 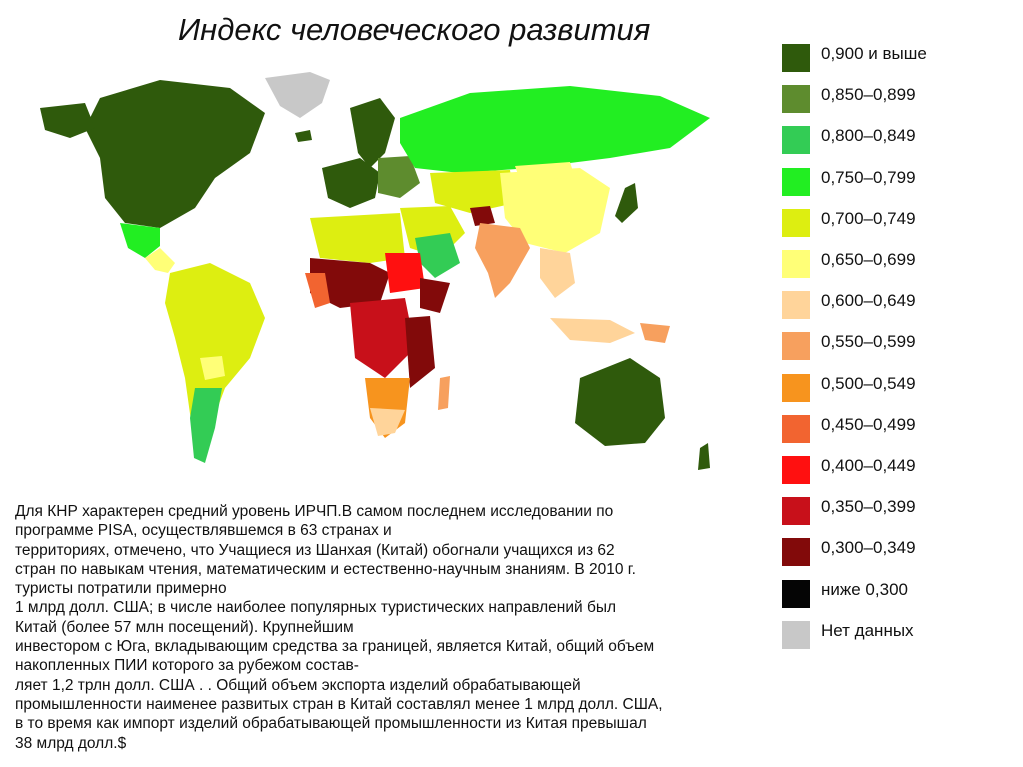 I want to click on legend-label: 0,300–0,349, so click(x=868, y=548).